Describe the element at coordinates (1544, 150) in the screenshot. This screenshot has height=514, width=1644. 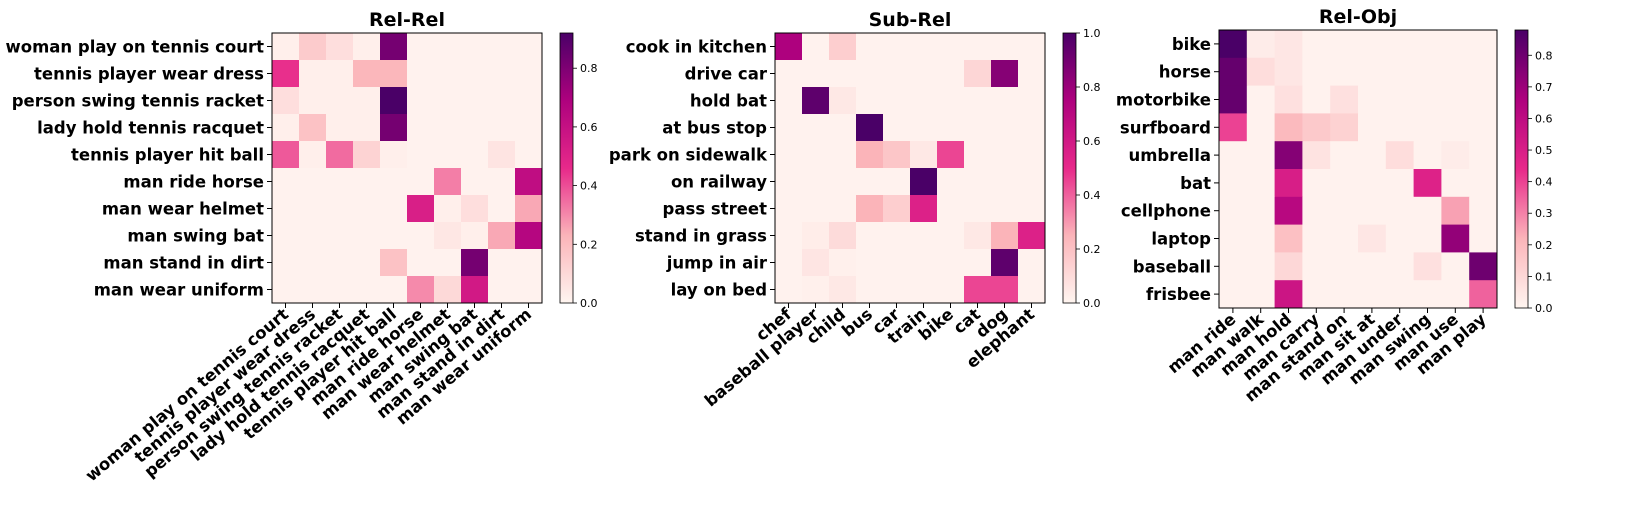
I see `colorbar-tick-label: 0.5` at that location.